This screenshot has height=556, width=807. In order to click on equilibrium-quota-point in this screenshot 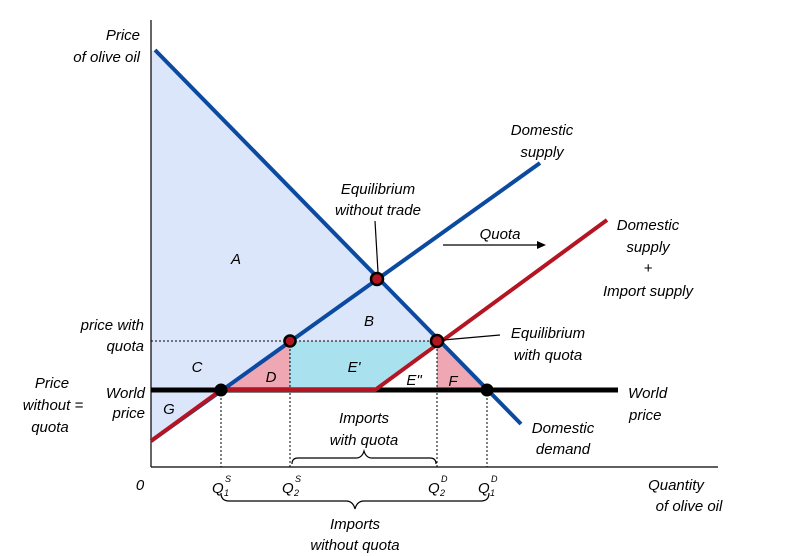, I will do `click(437, 341)`.